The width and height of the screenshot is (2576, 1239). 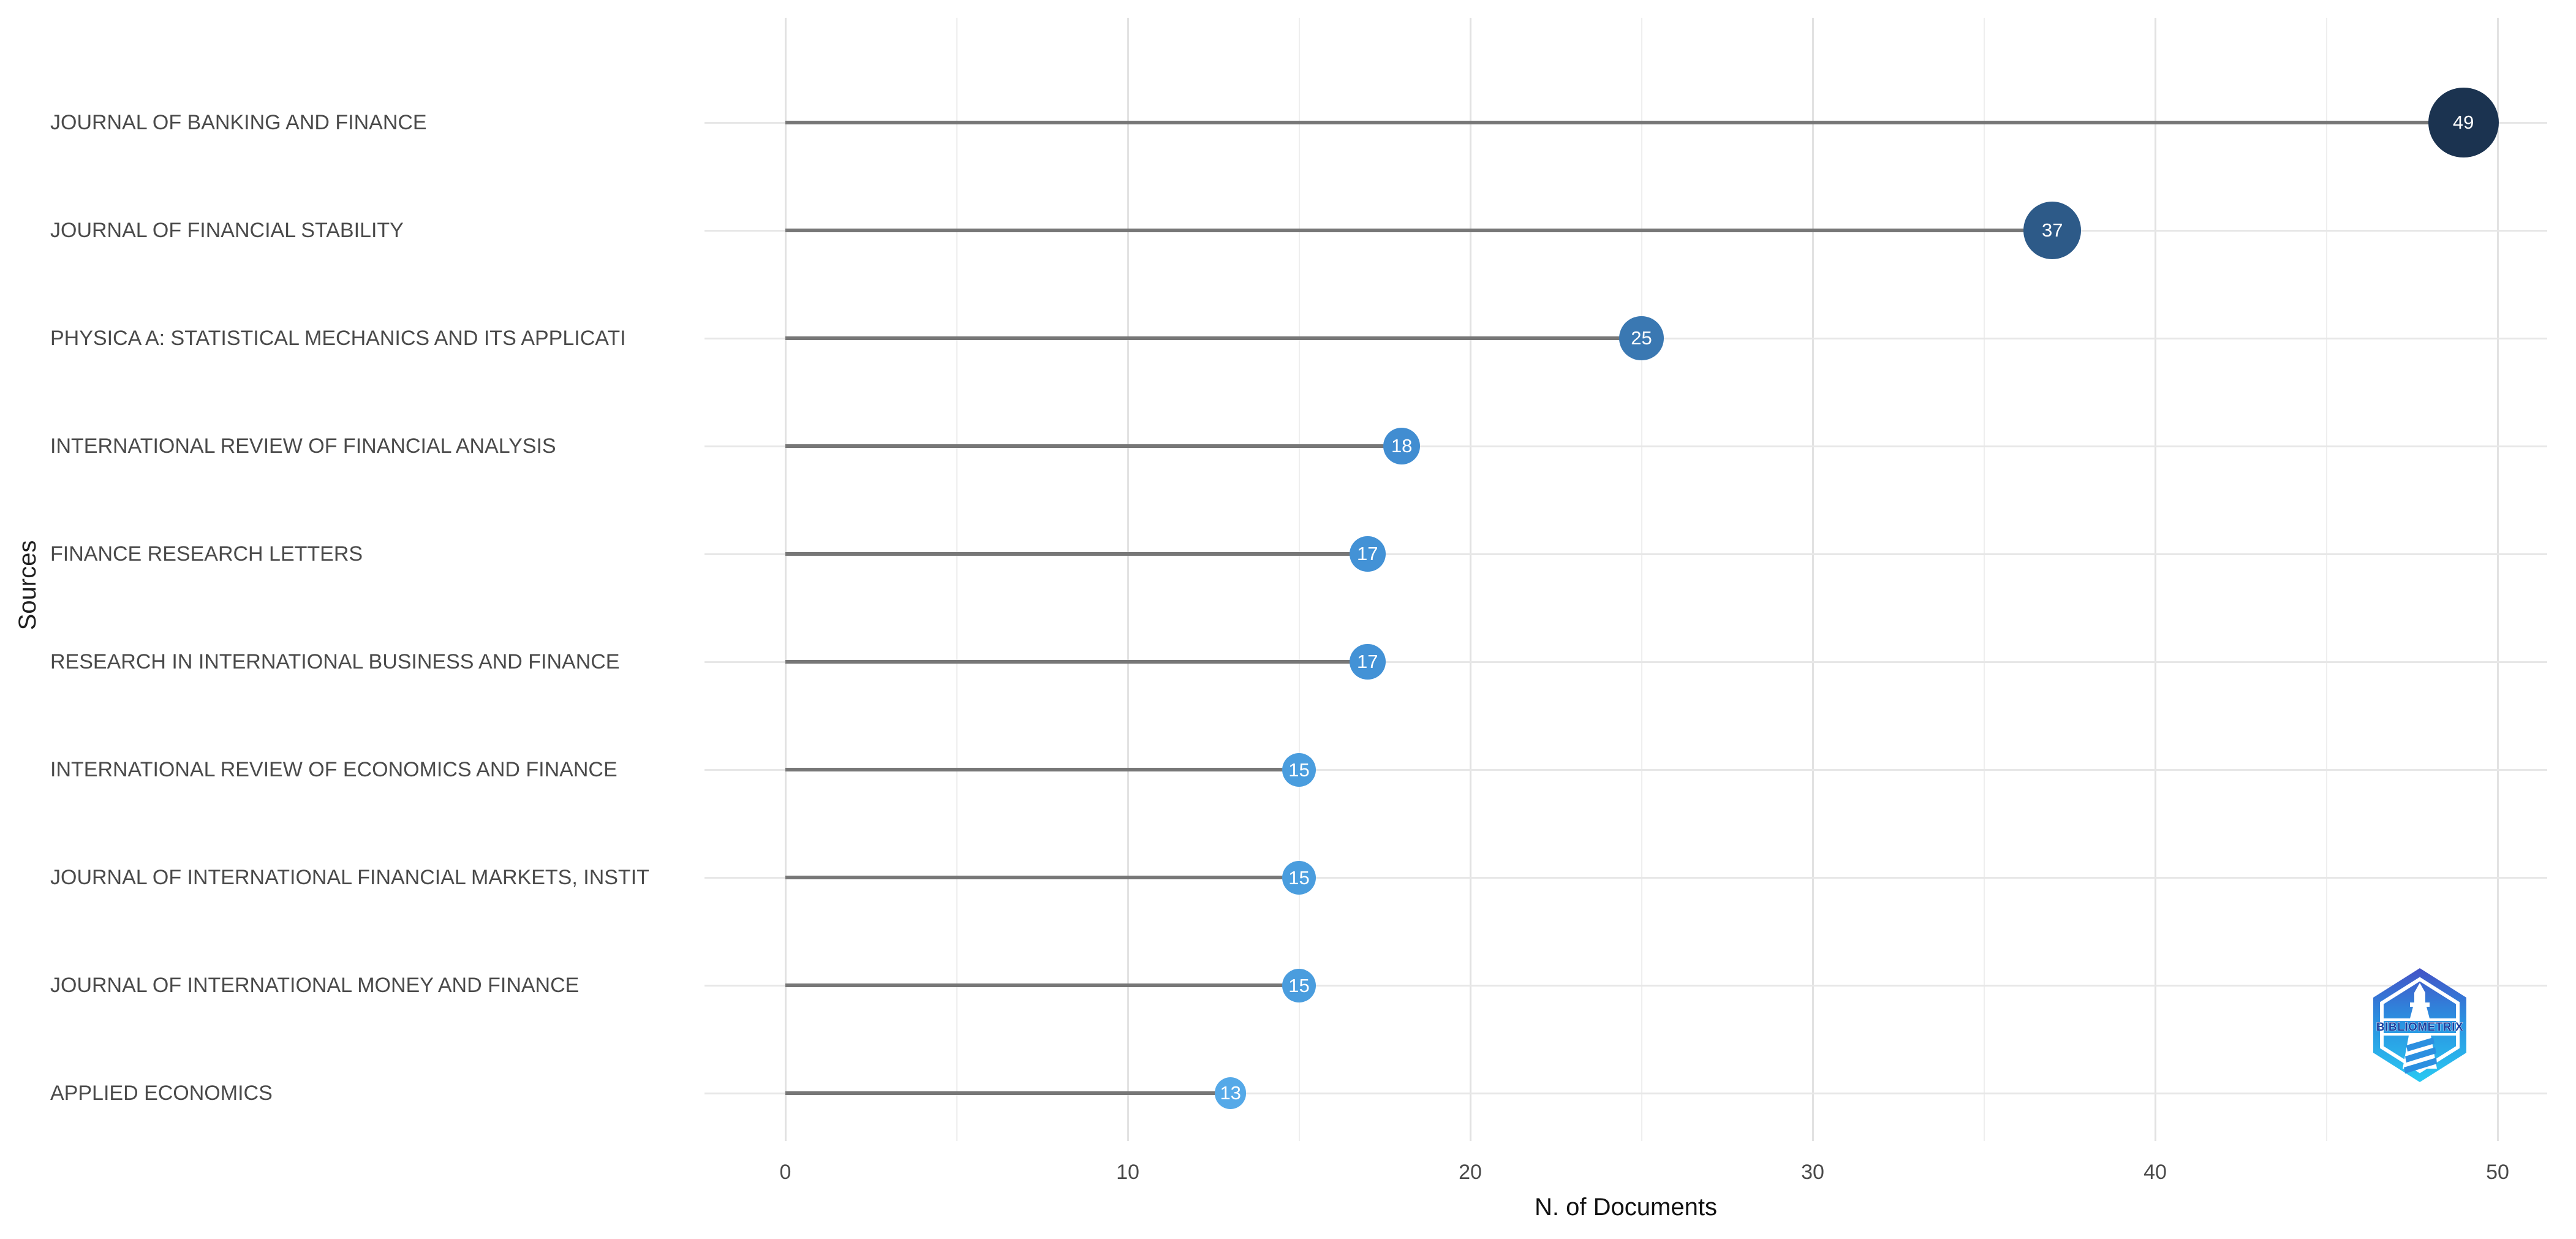 I want to click on data-point-dot: 37, so click(x=2052, y=230).